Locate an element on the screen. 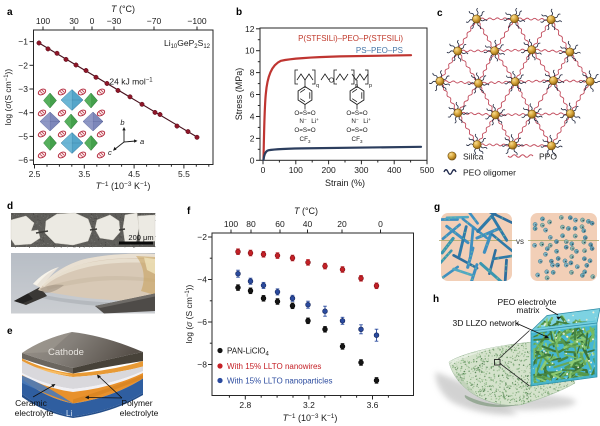 This screenshot has width=600, height=426. svg-text: 3D LLZO network is located at coordinates (486, 323).